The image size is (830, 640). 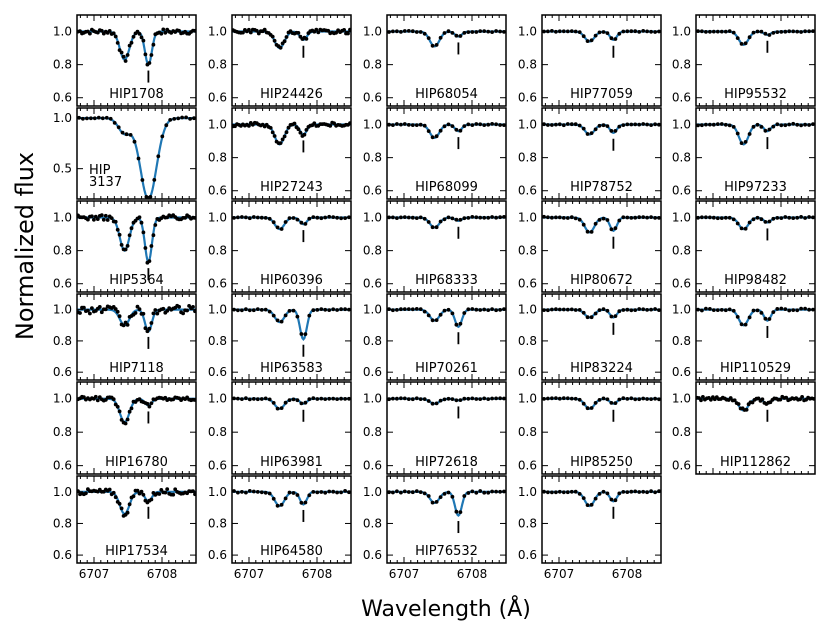 What do you see at coordinates (435, 153) in the screenshot?
I see `spectrum-panel: 0.6 0.8 1.0 HIP68099` at bounding box center [435, 153].